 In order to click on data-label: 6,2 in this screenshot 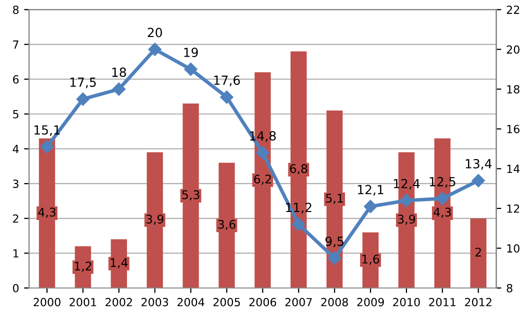, I will do `click(262, 179)`.